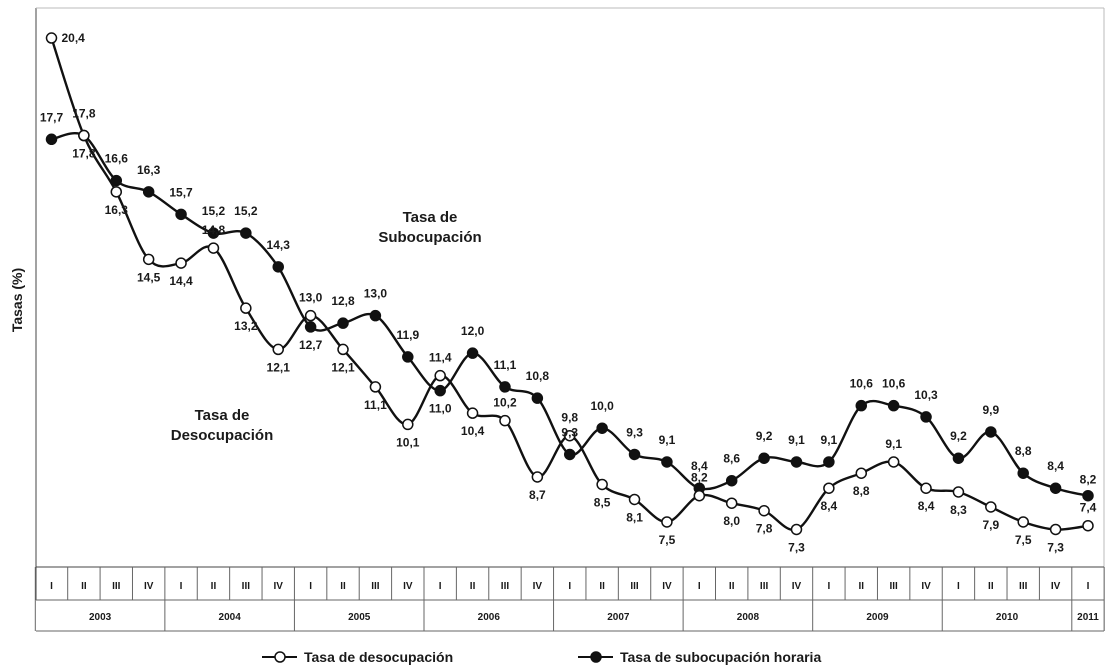 This screenshot has height=668, width=1118. I want to click on data-label-desocupacion: 7,9, so click(990, 525).